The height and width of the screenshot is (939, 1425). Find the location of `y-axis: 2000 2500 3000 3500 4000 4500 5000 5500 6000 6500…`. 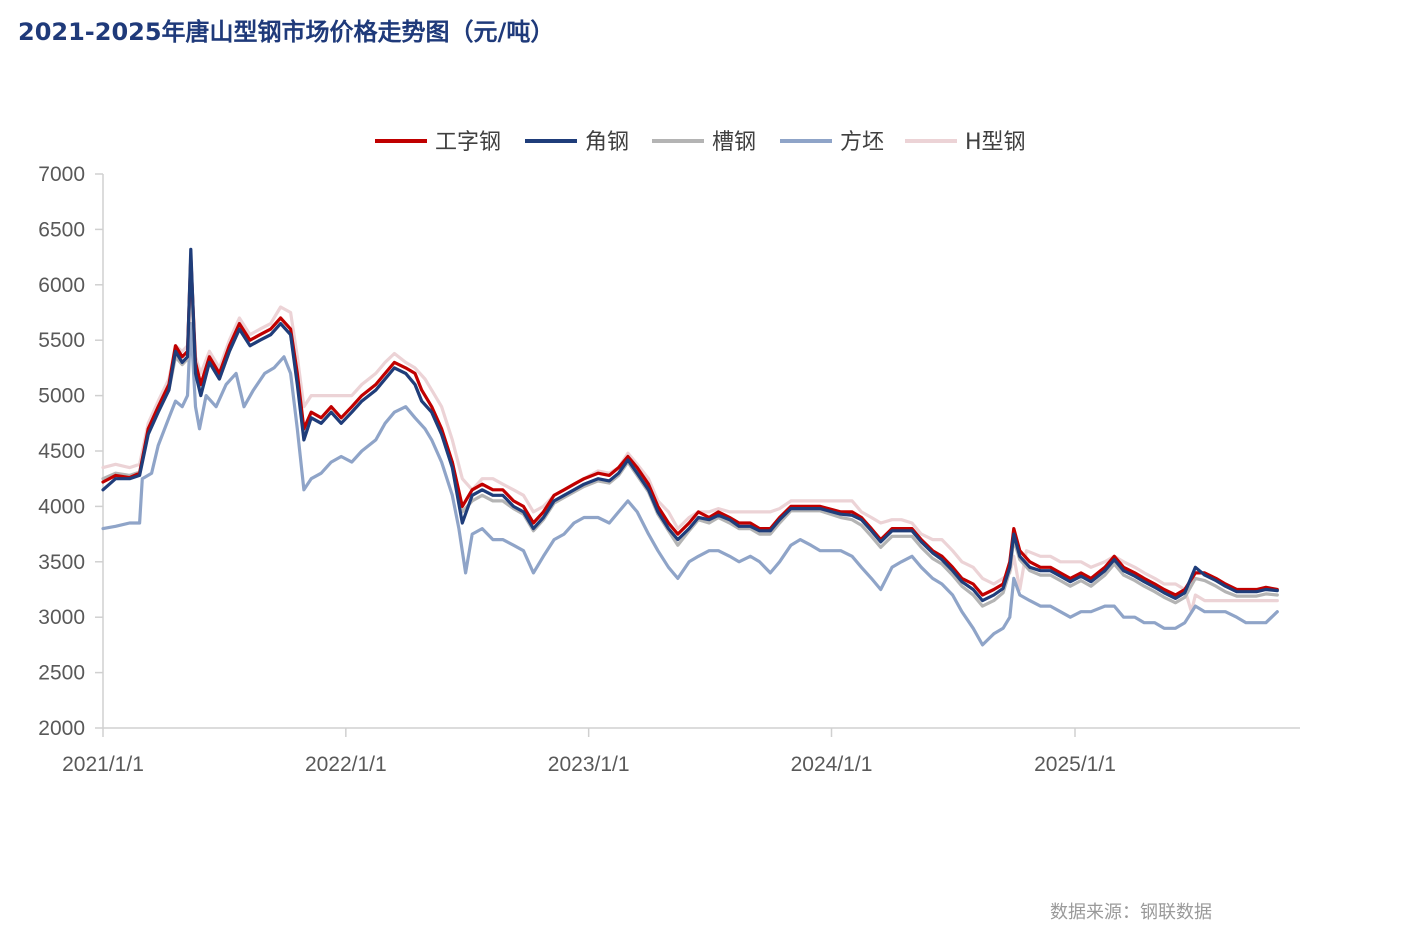

y-axis: 2000 2500 3000 3500 4000 4500 5000 5500 6000 6500… is located at coordinates (71, 451).